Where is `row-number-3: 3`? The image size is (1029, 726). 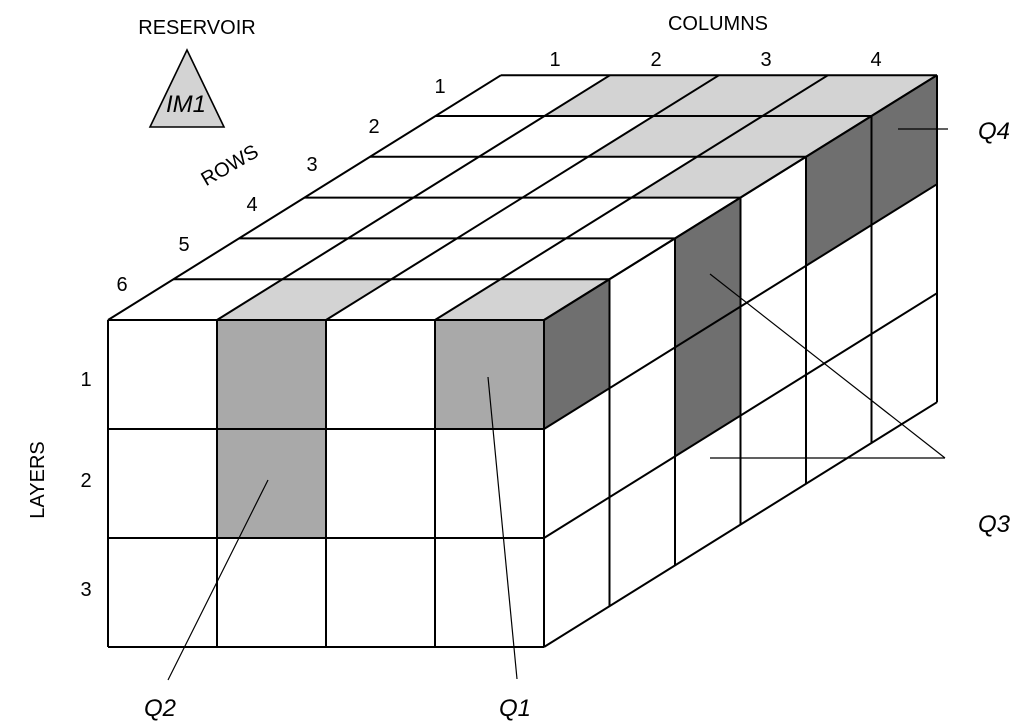
row-number-3: 3 is located at coordinates (311, 165).